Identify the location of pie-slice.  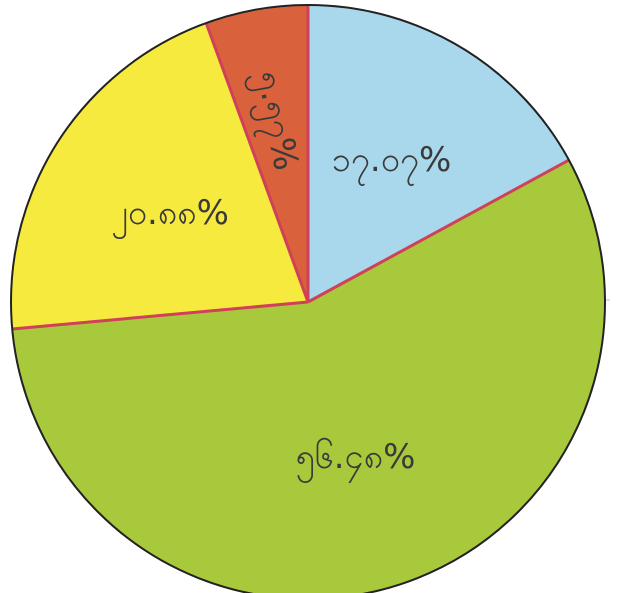
(257, 153).